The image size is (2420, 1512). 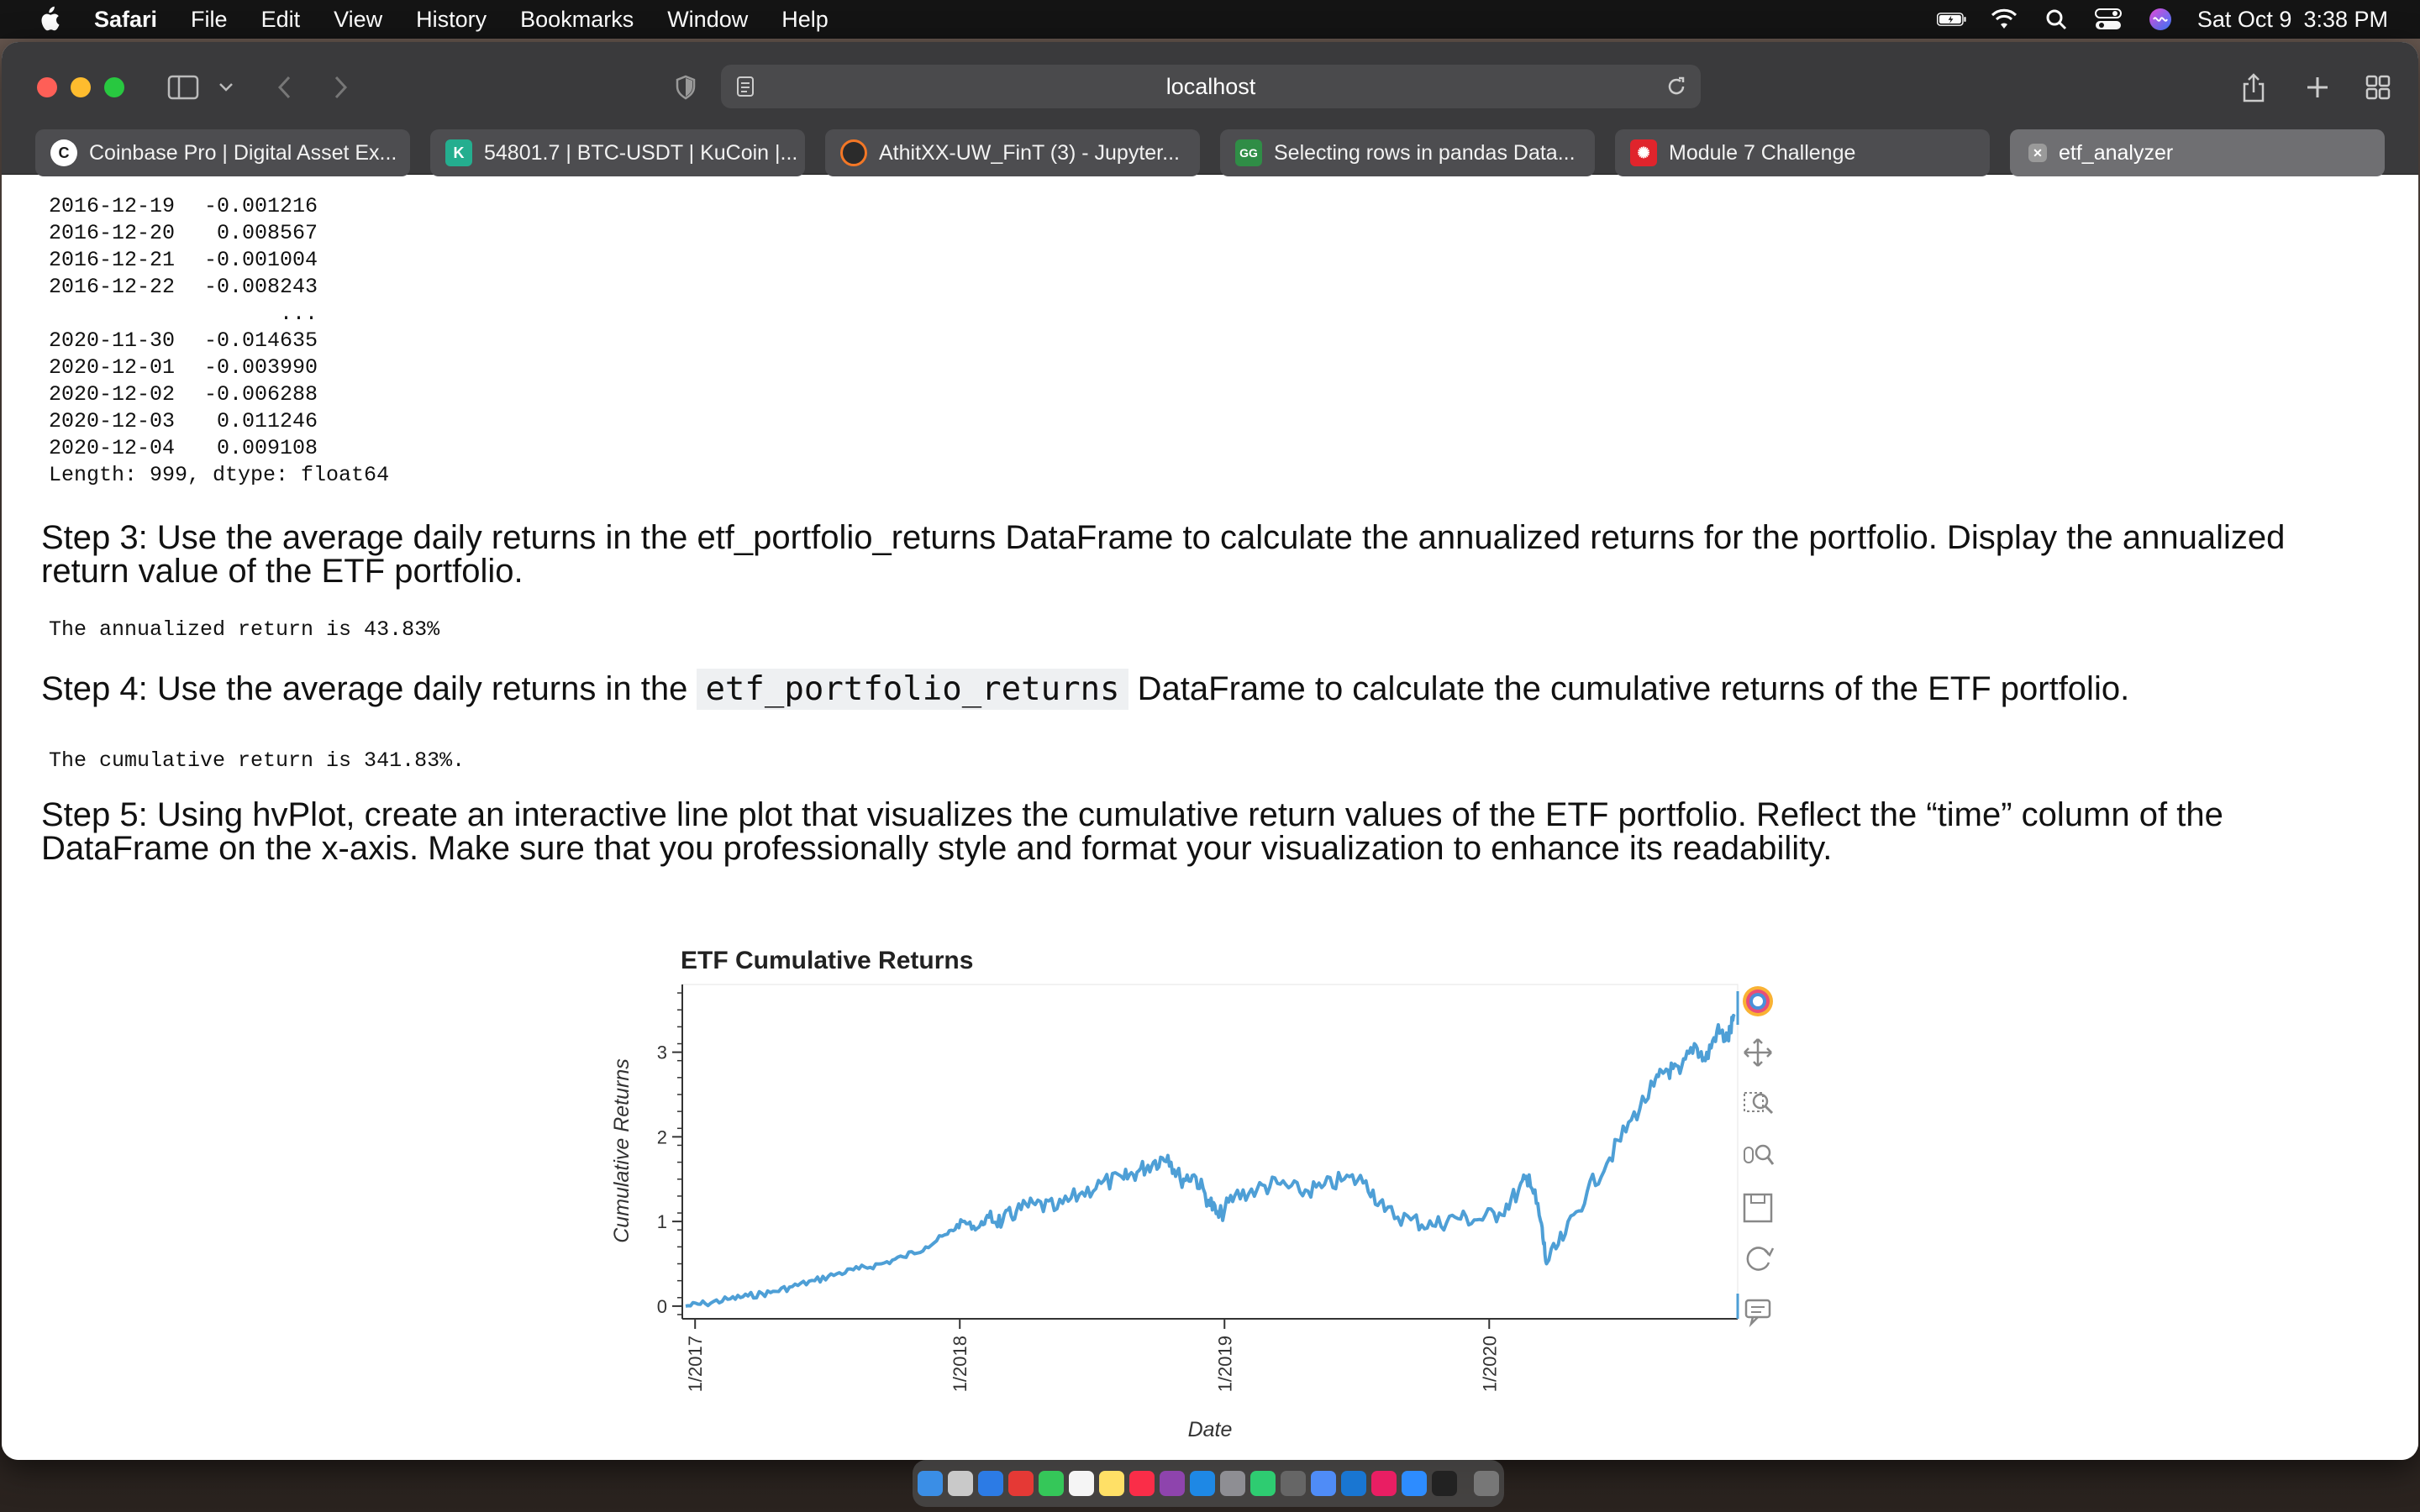 I want to click on trash-dock-icon, so click(x=1486, y=1483).